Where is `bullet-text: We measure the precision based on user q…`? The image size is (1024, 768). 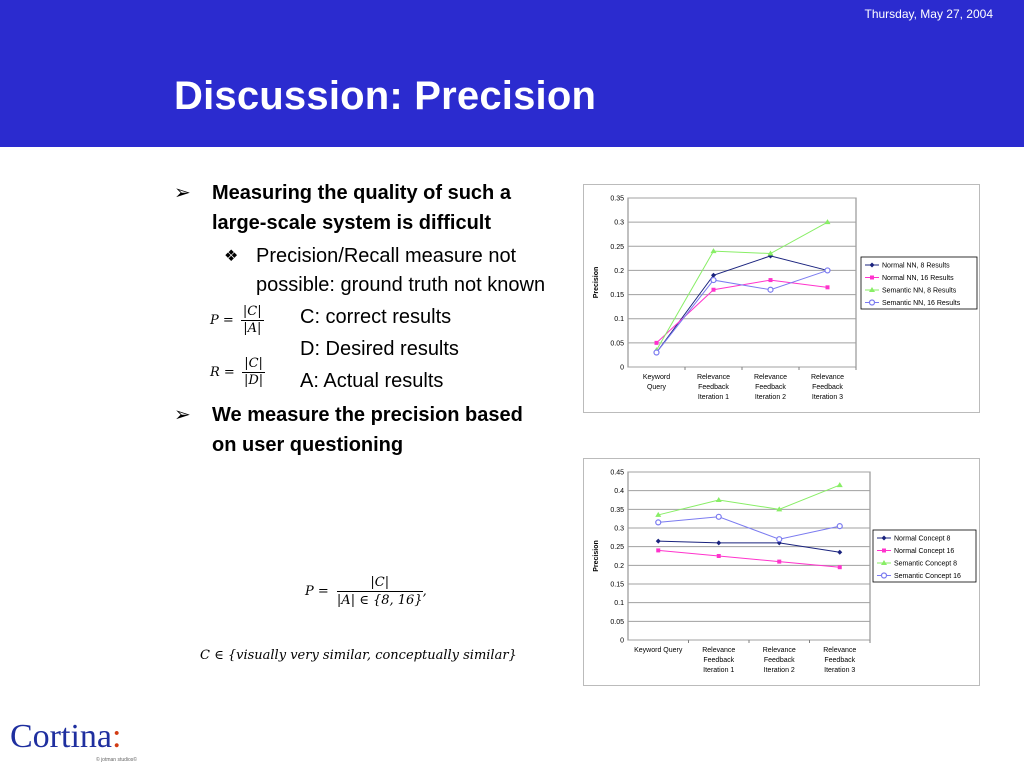
bullet-text: We measure the precision based on user q… is located at coordinates (367, 430).